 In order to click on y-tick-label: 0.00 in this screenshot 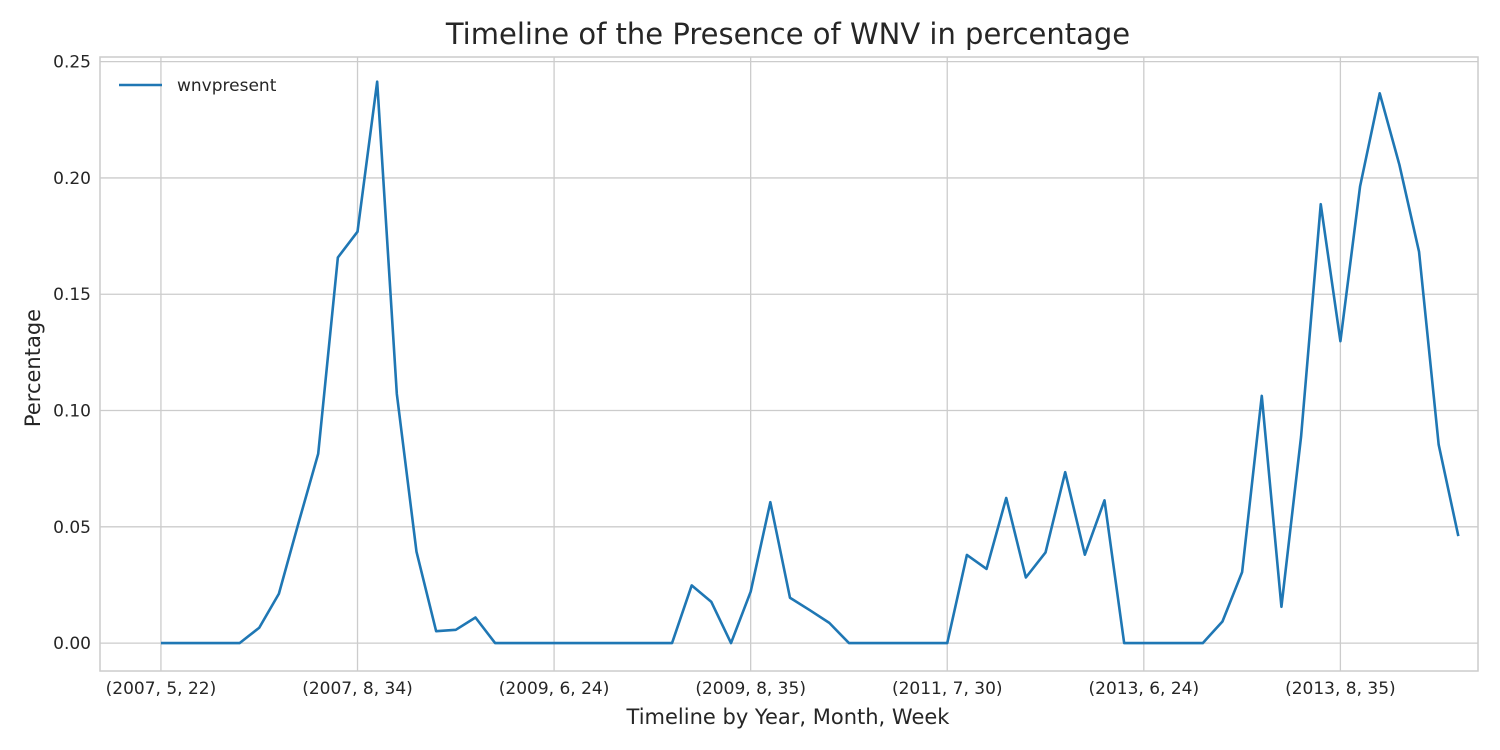, I will do `click(72, 644)`.